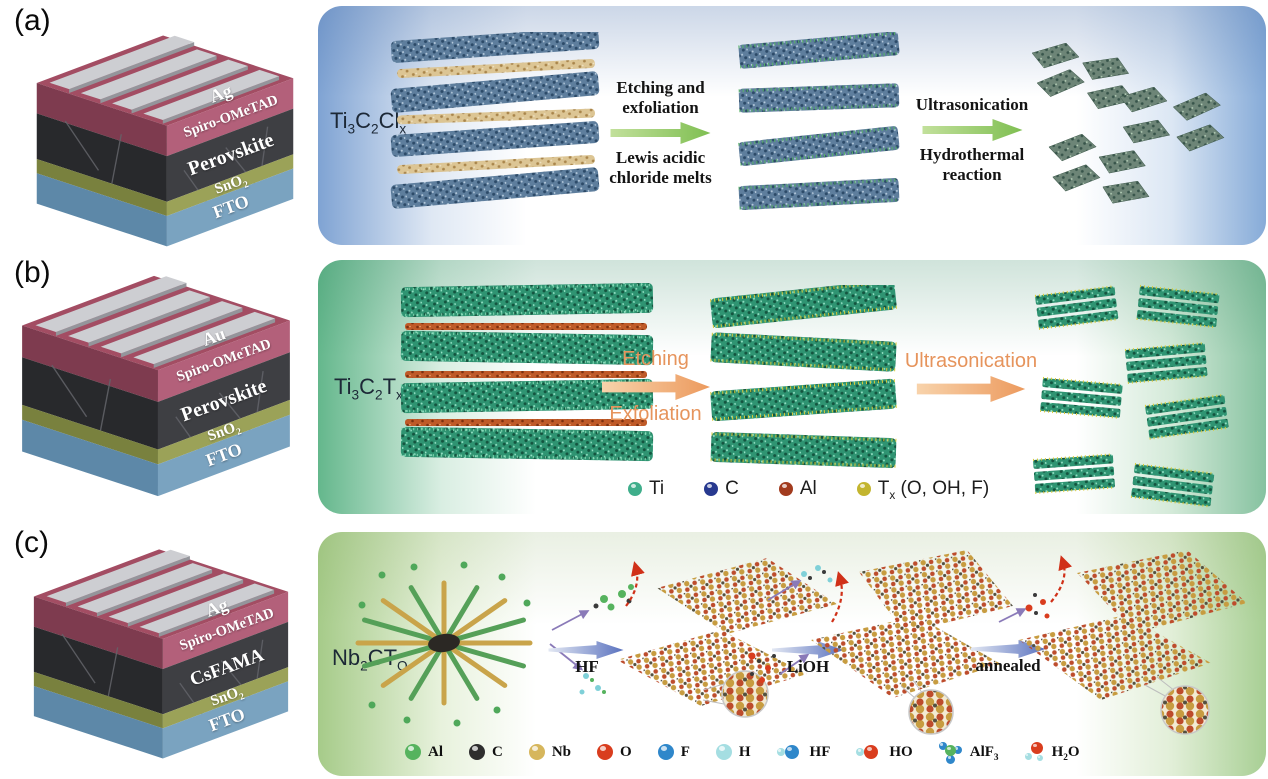 The width and height of the screenshot is (1268, 779). I want to click on o-atom-icon, so click(605, 752).